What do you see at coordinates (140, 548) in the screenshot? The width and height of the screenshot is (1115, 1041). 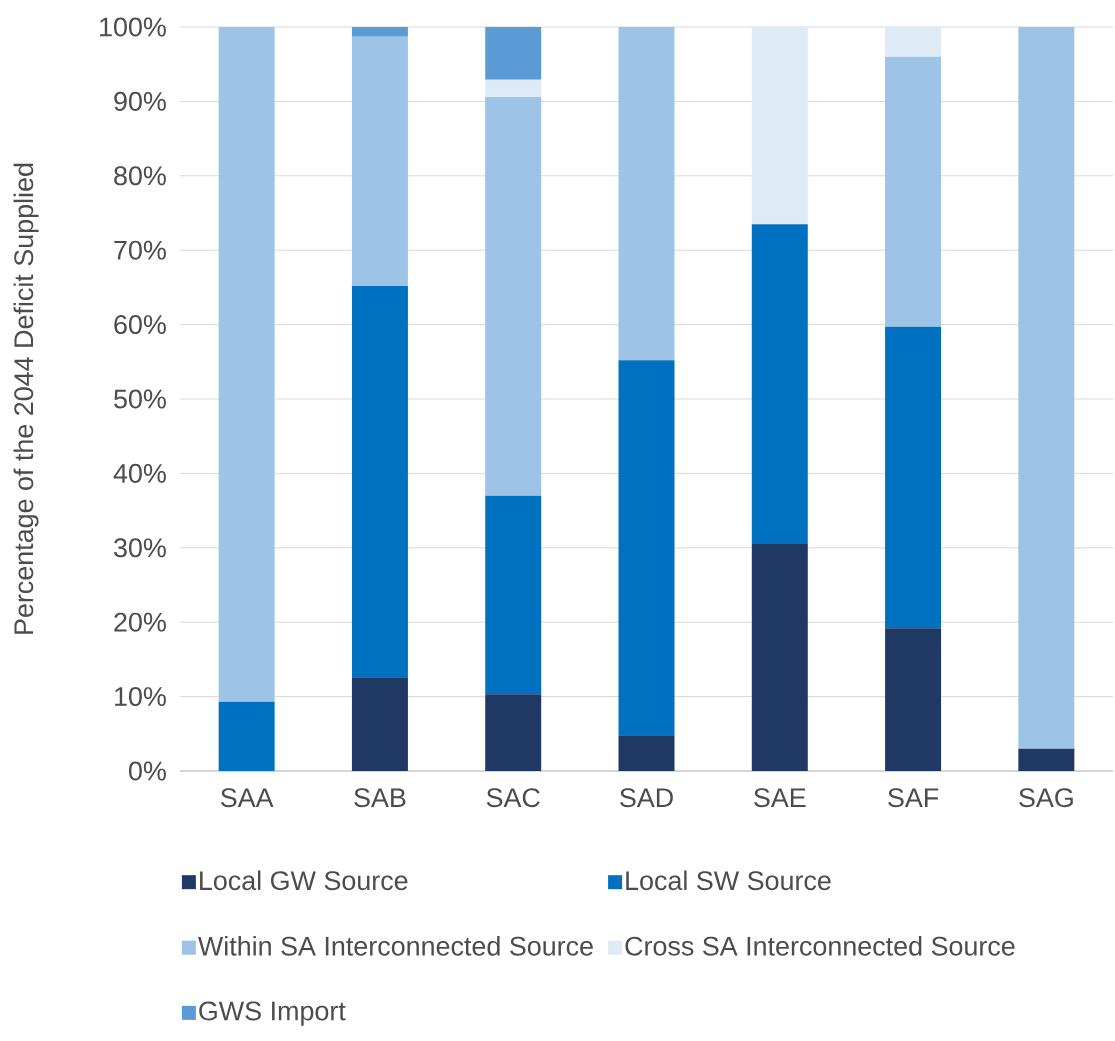 I see `y-tick-label: 30%` at bounding box center [140, 548].